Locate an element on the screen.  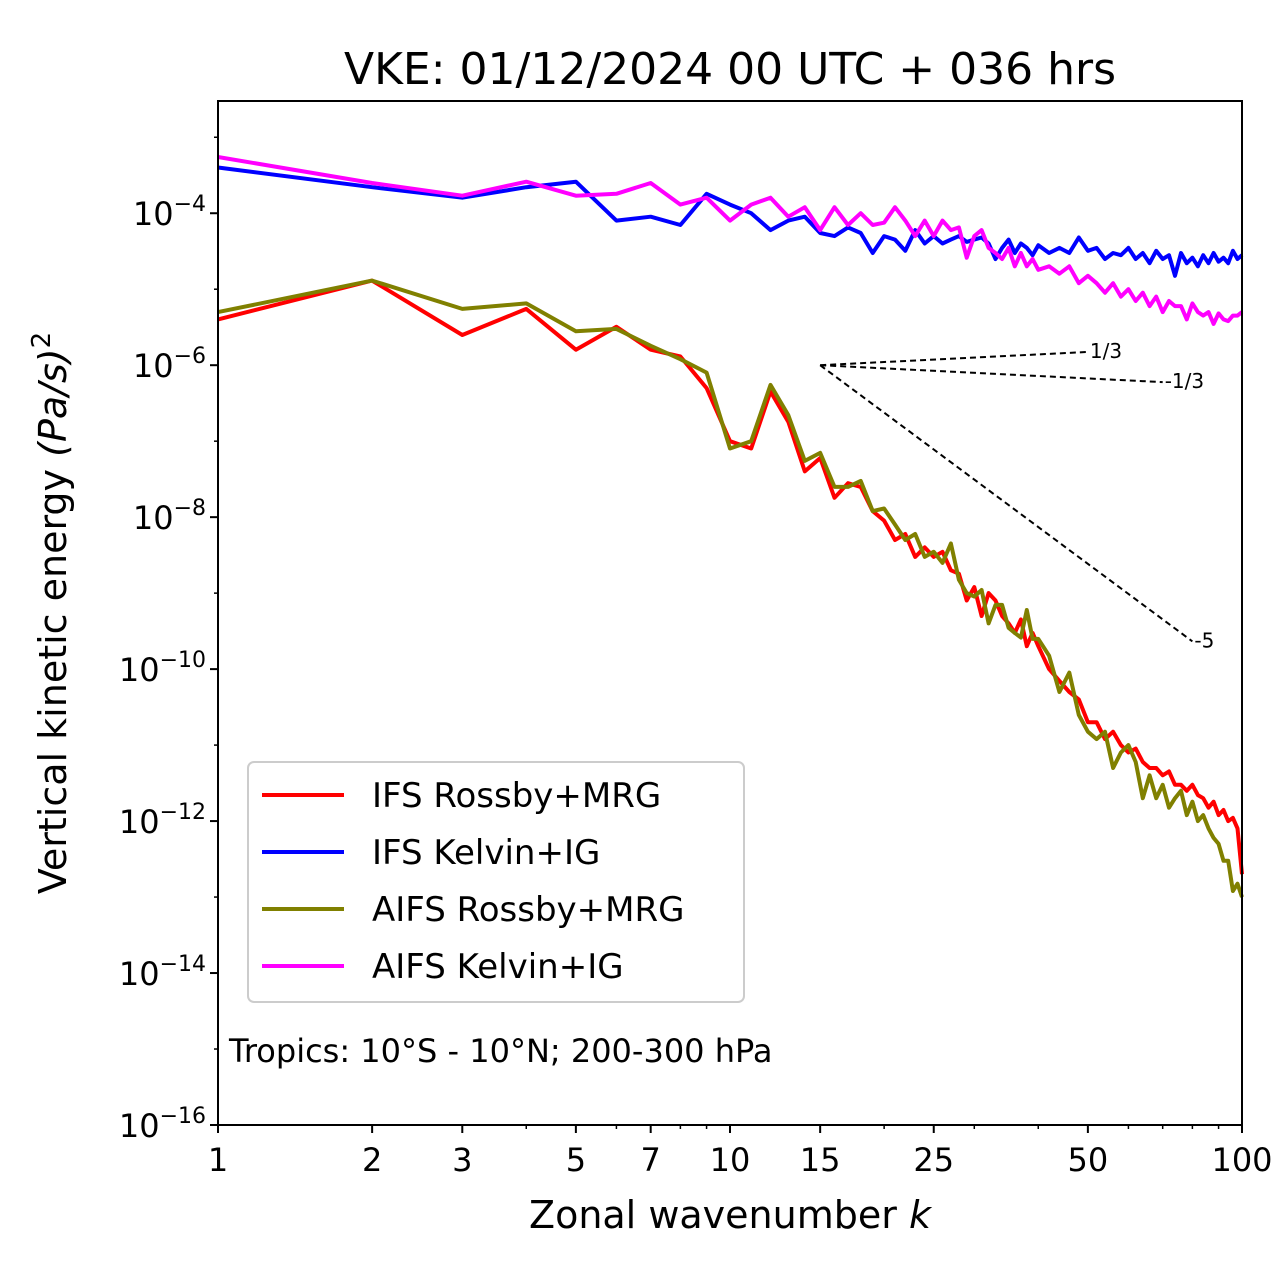
y-tick-label-1: 10⁻⁶ is located at coordinates (169, 364).